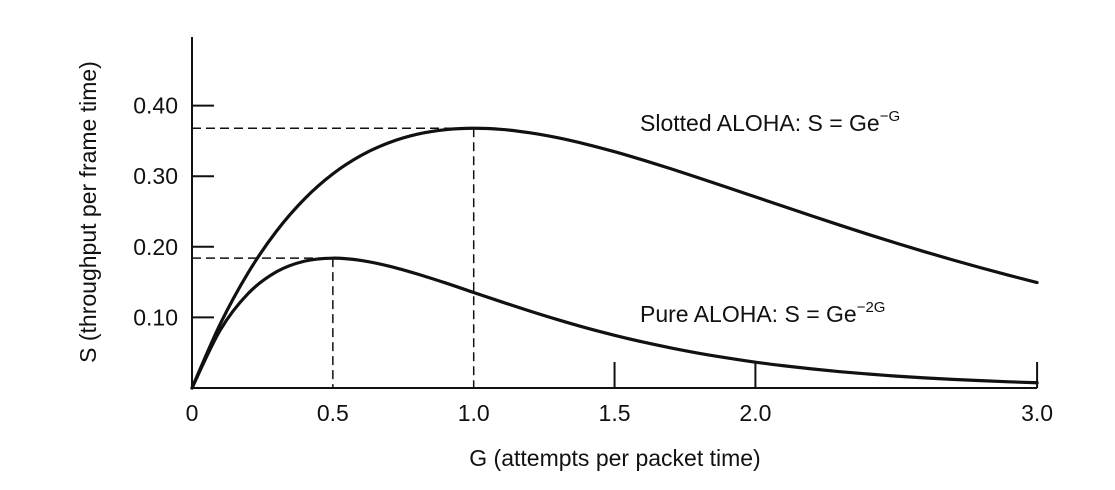 The height and width of the screenshot is (490, 1115). I want to click on x-tick-label: 0.5, so click(333, 413).